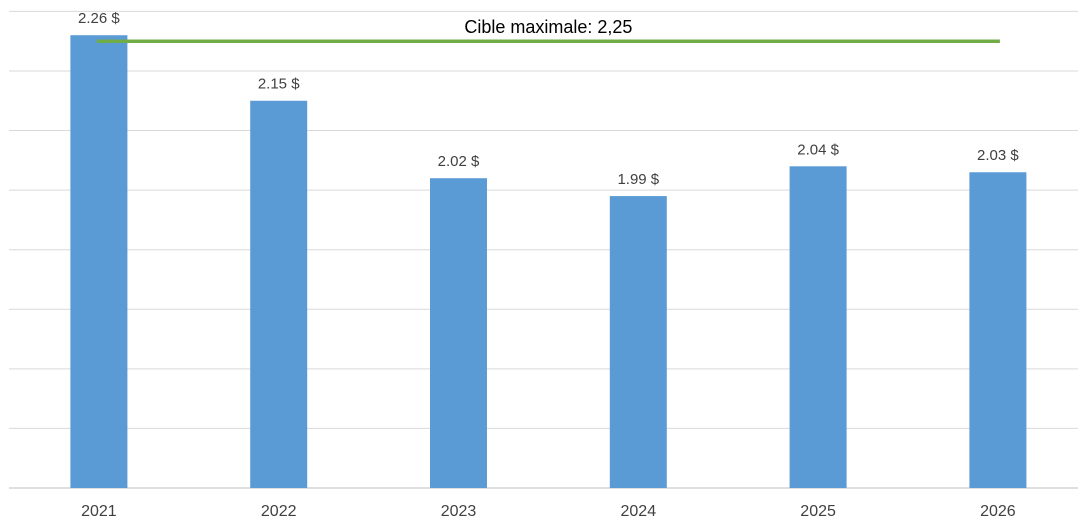  What do you see at coordinates (998, 155) in the screenshot?
I see `value-label: 2.03 $` at bounding box center [998, 155].